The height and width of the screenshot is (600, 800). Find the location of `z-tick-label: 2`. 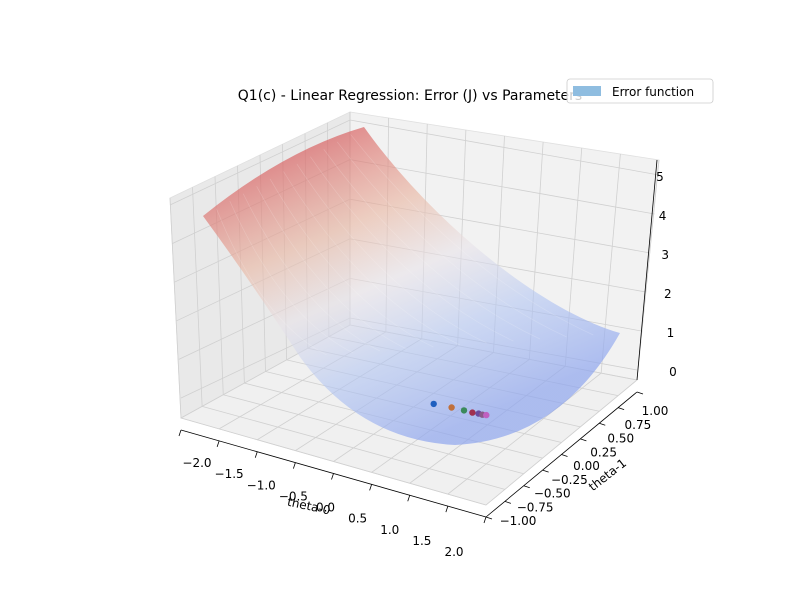

z-tick-label: 2 is located at coordinates (668, 294).